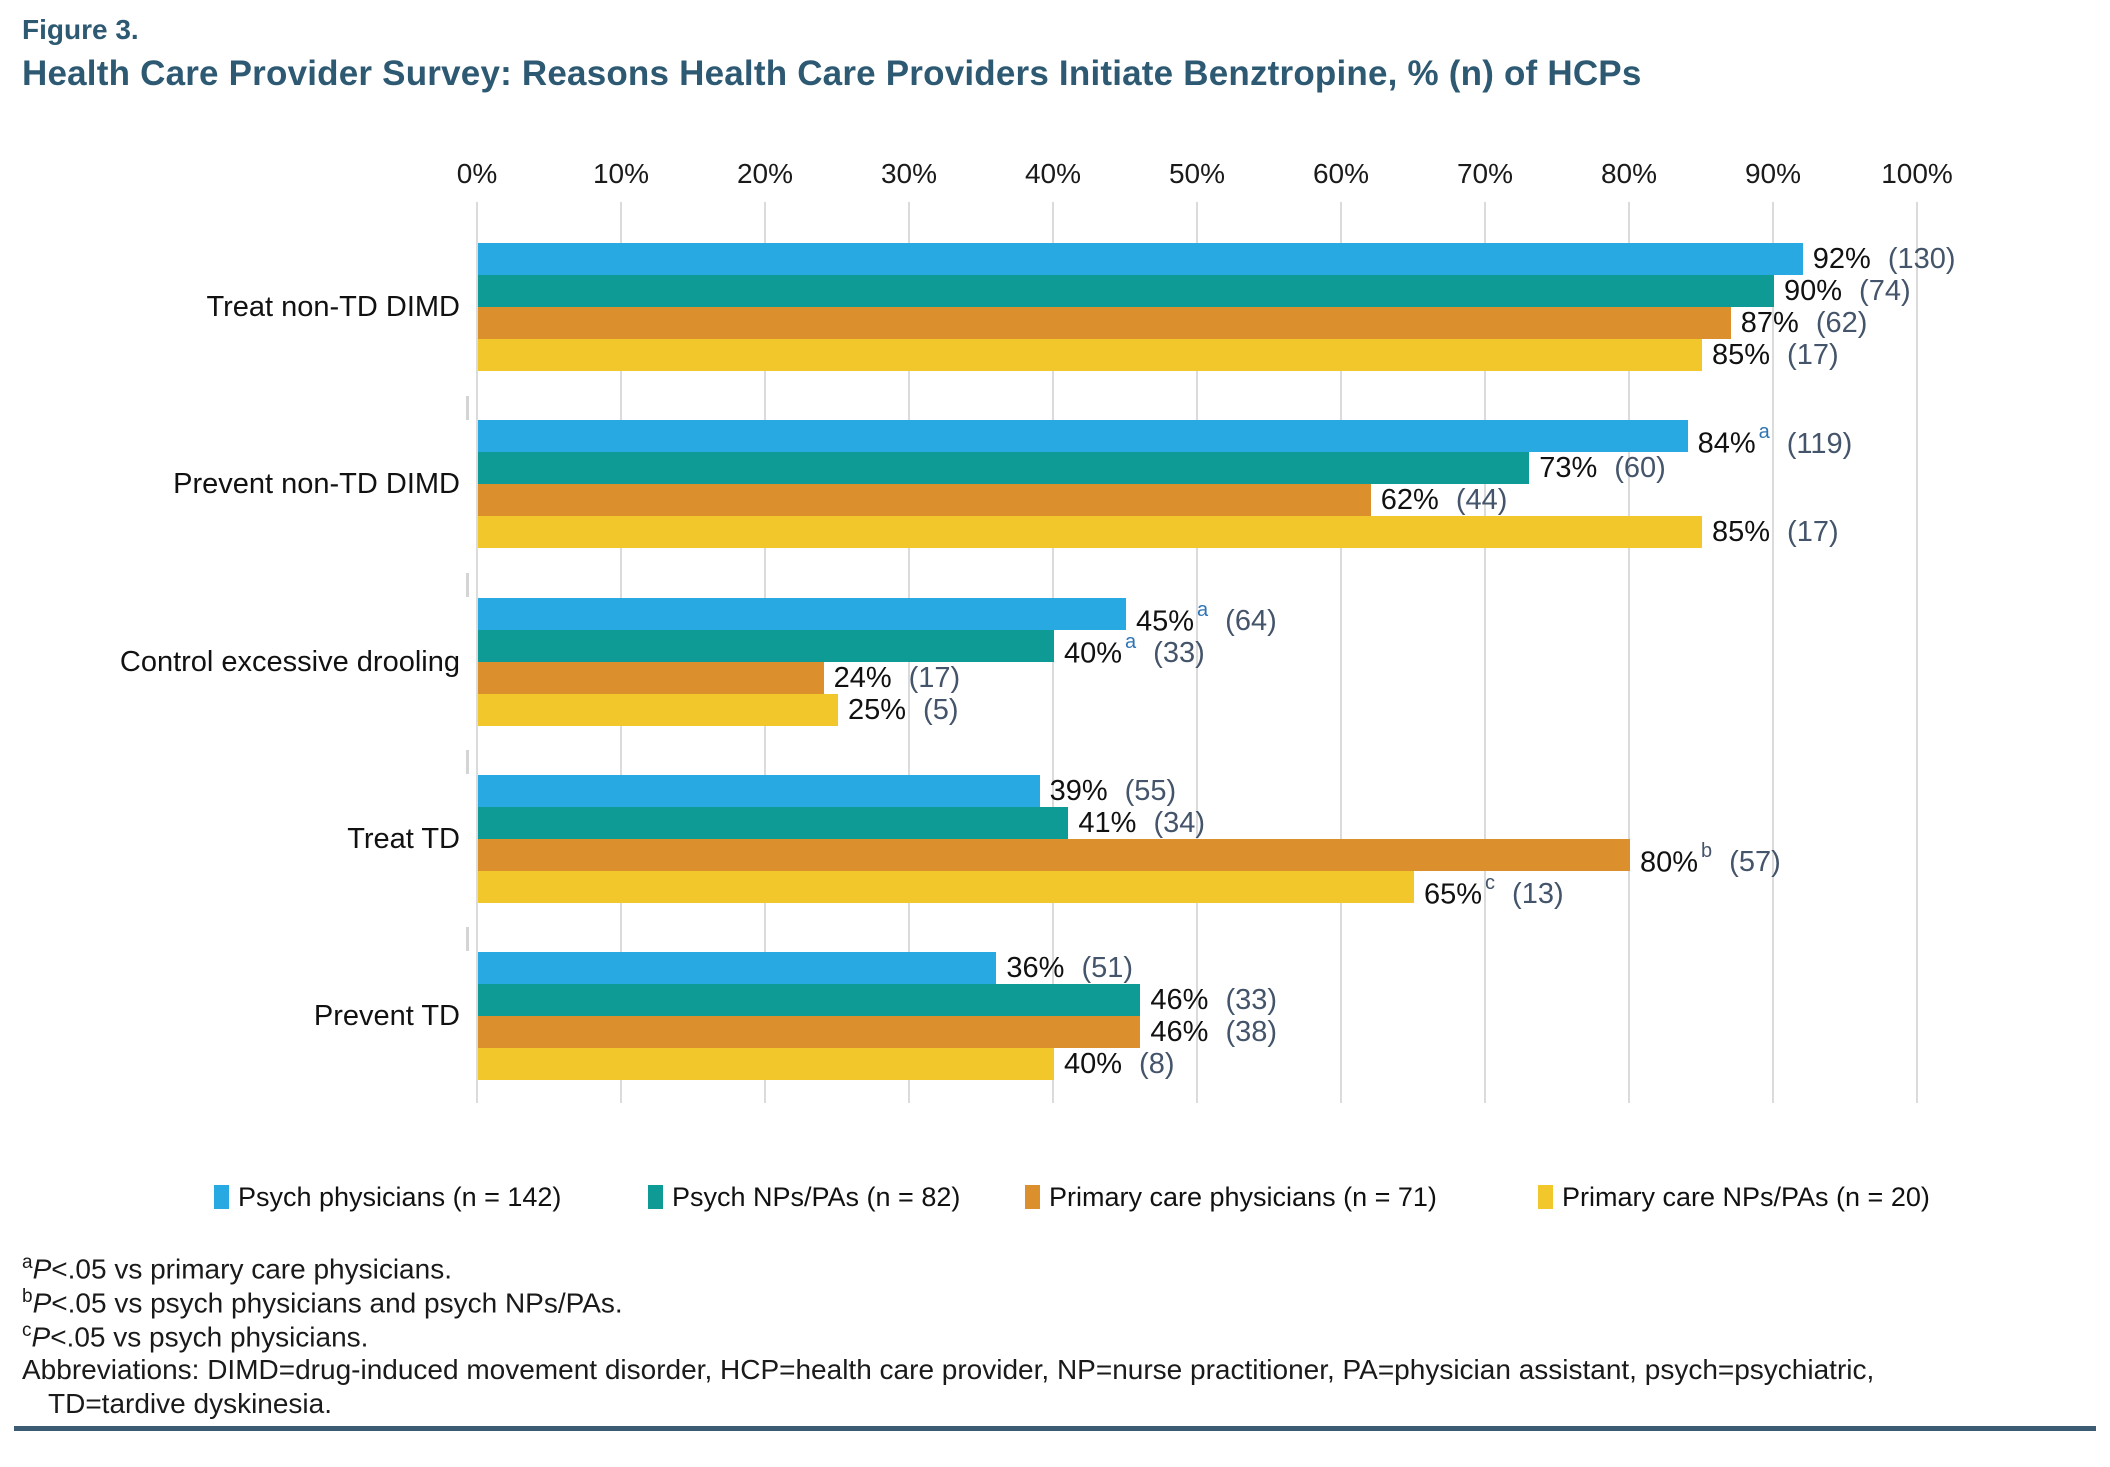 This screenshot has height=1467, width=2110. I want to click on category-label: Treat non-TD DIMD, so click(333, 307).